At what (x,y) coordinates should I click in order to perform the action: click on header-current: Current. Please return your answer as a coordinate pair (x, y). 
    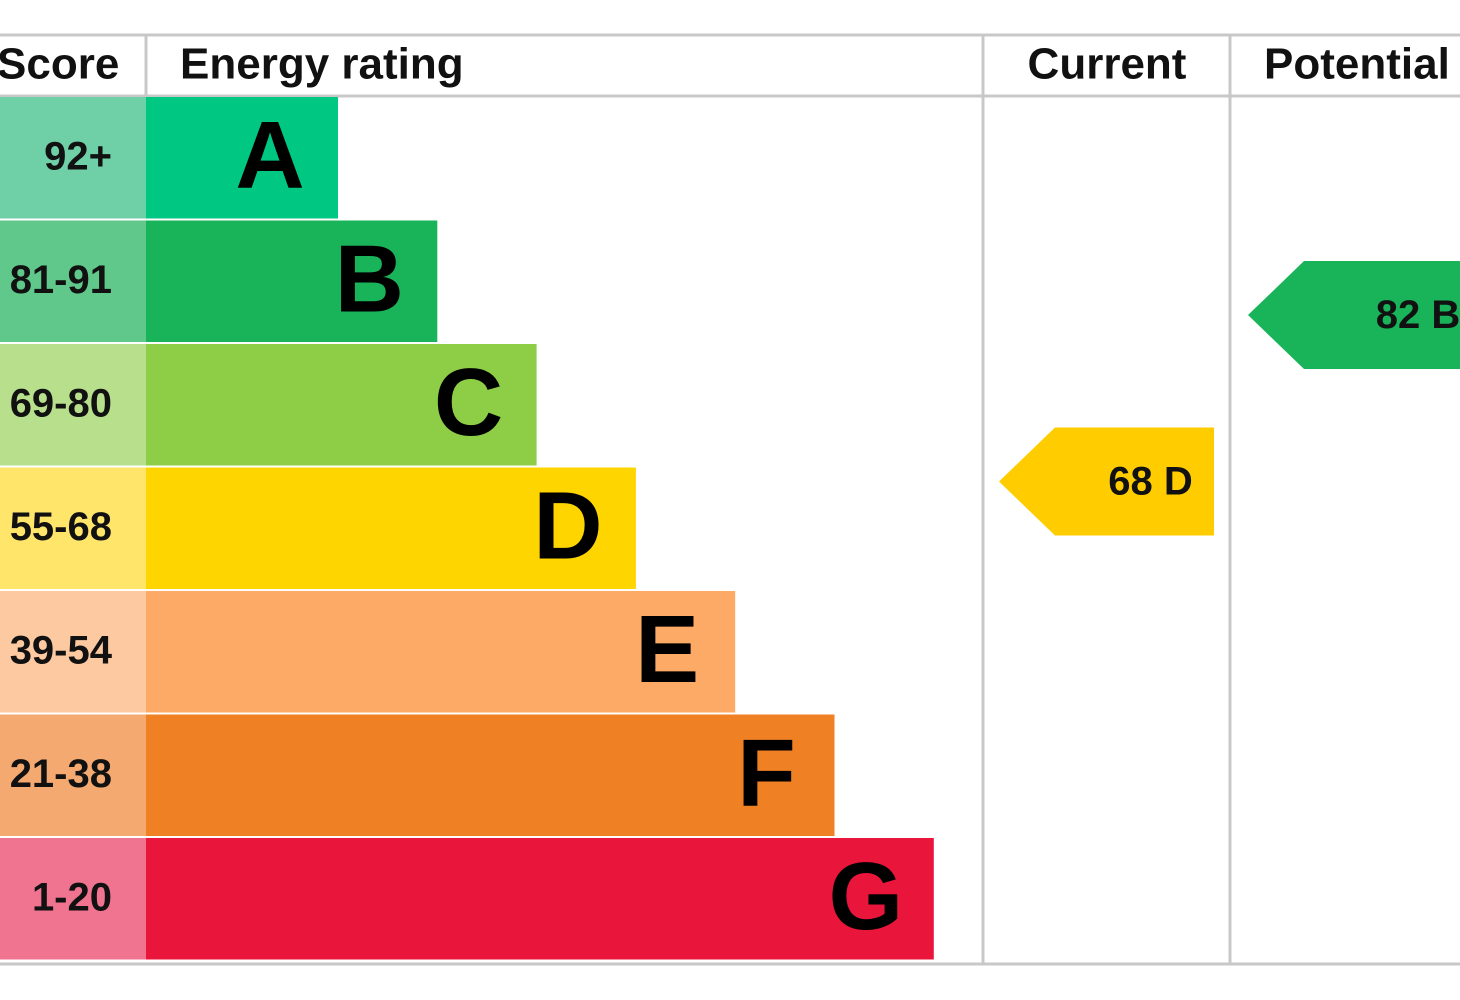
    Looking at the image, I should click on (1107, 64).